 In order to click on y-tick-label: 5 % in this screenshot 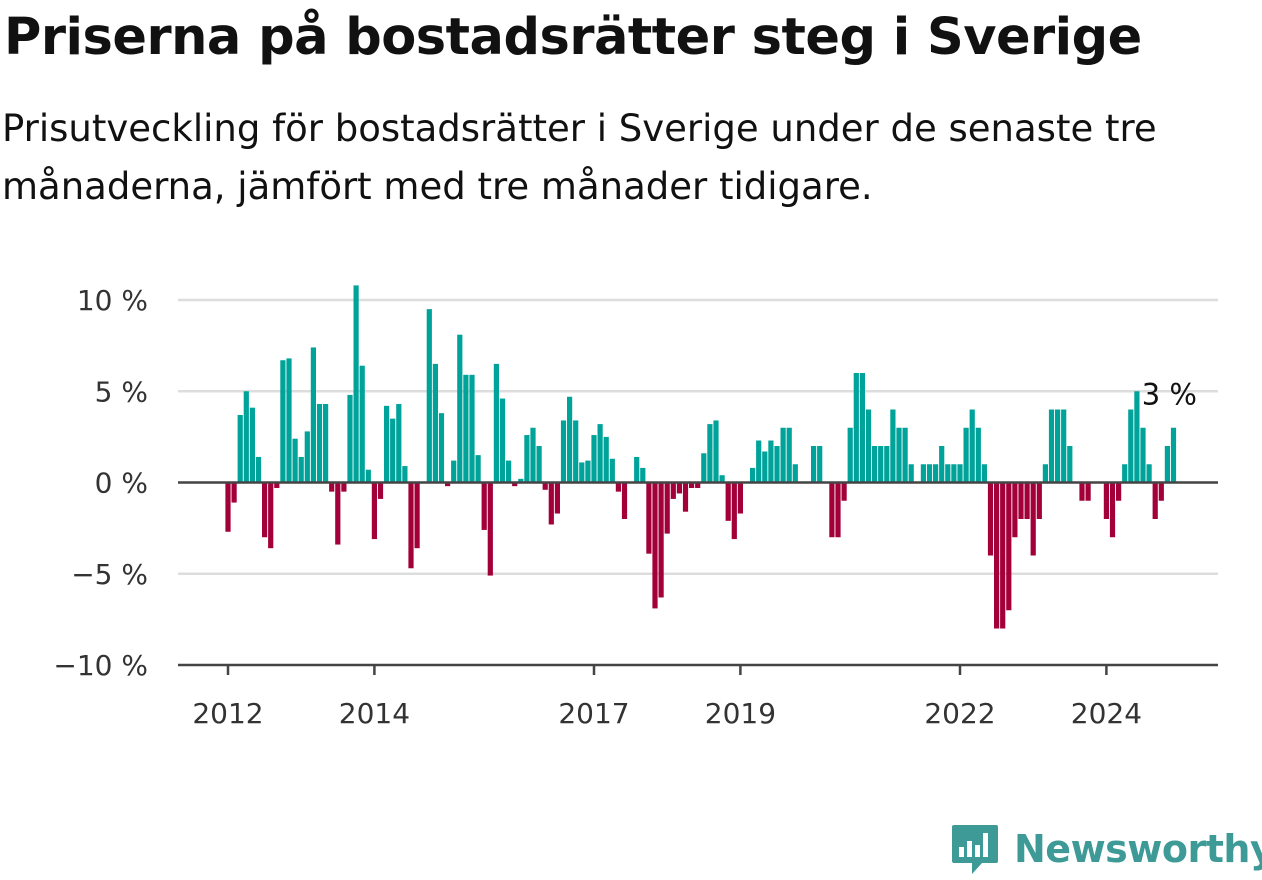, I will do `click(121, 391)`.